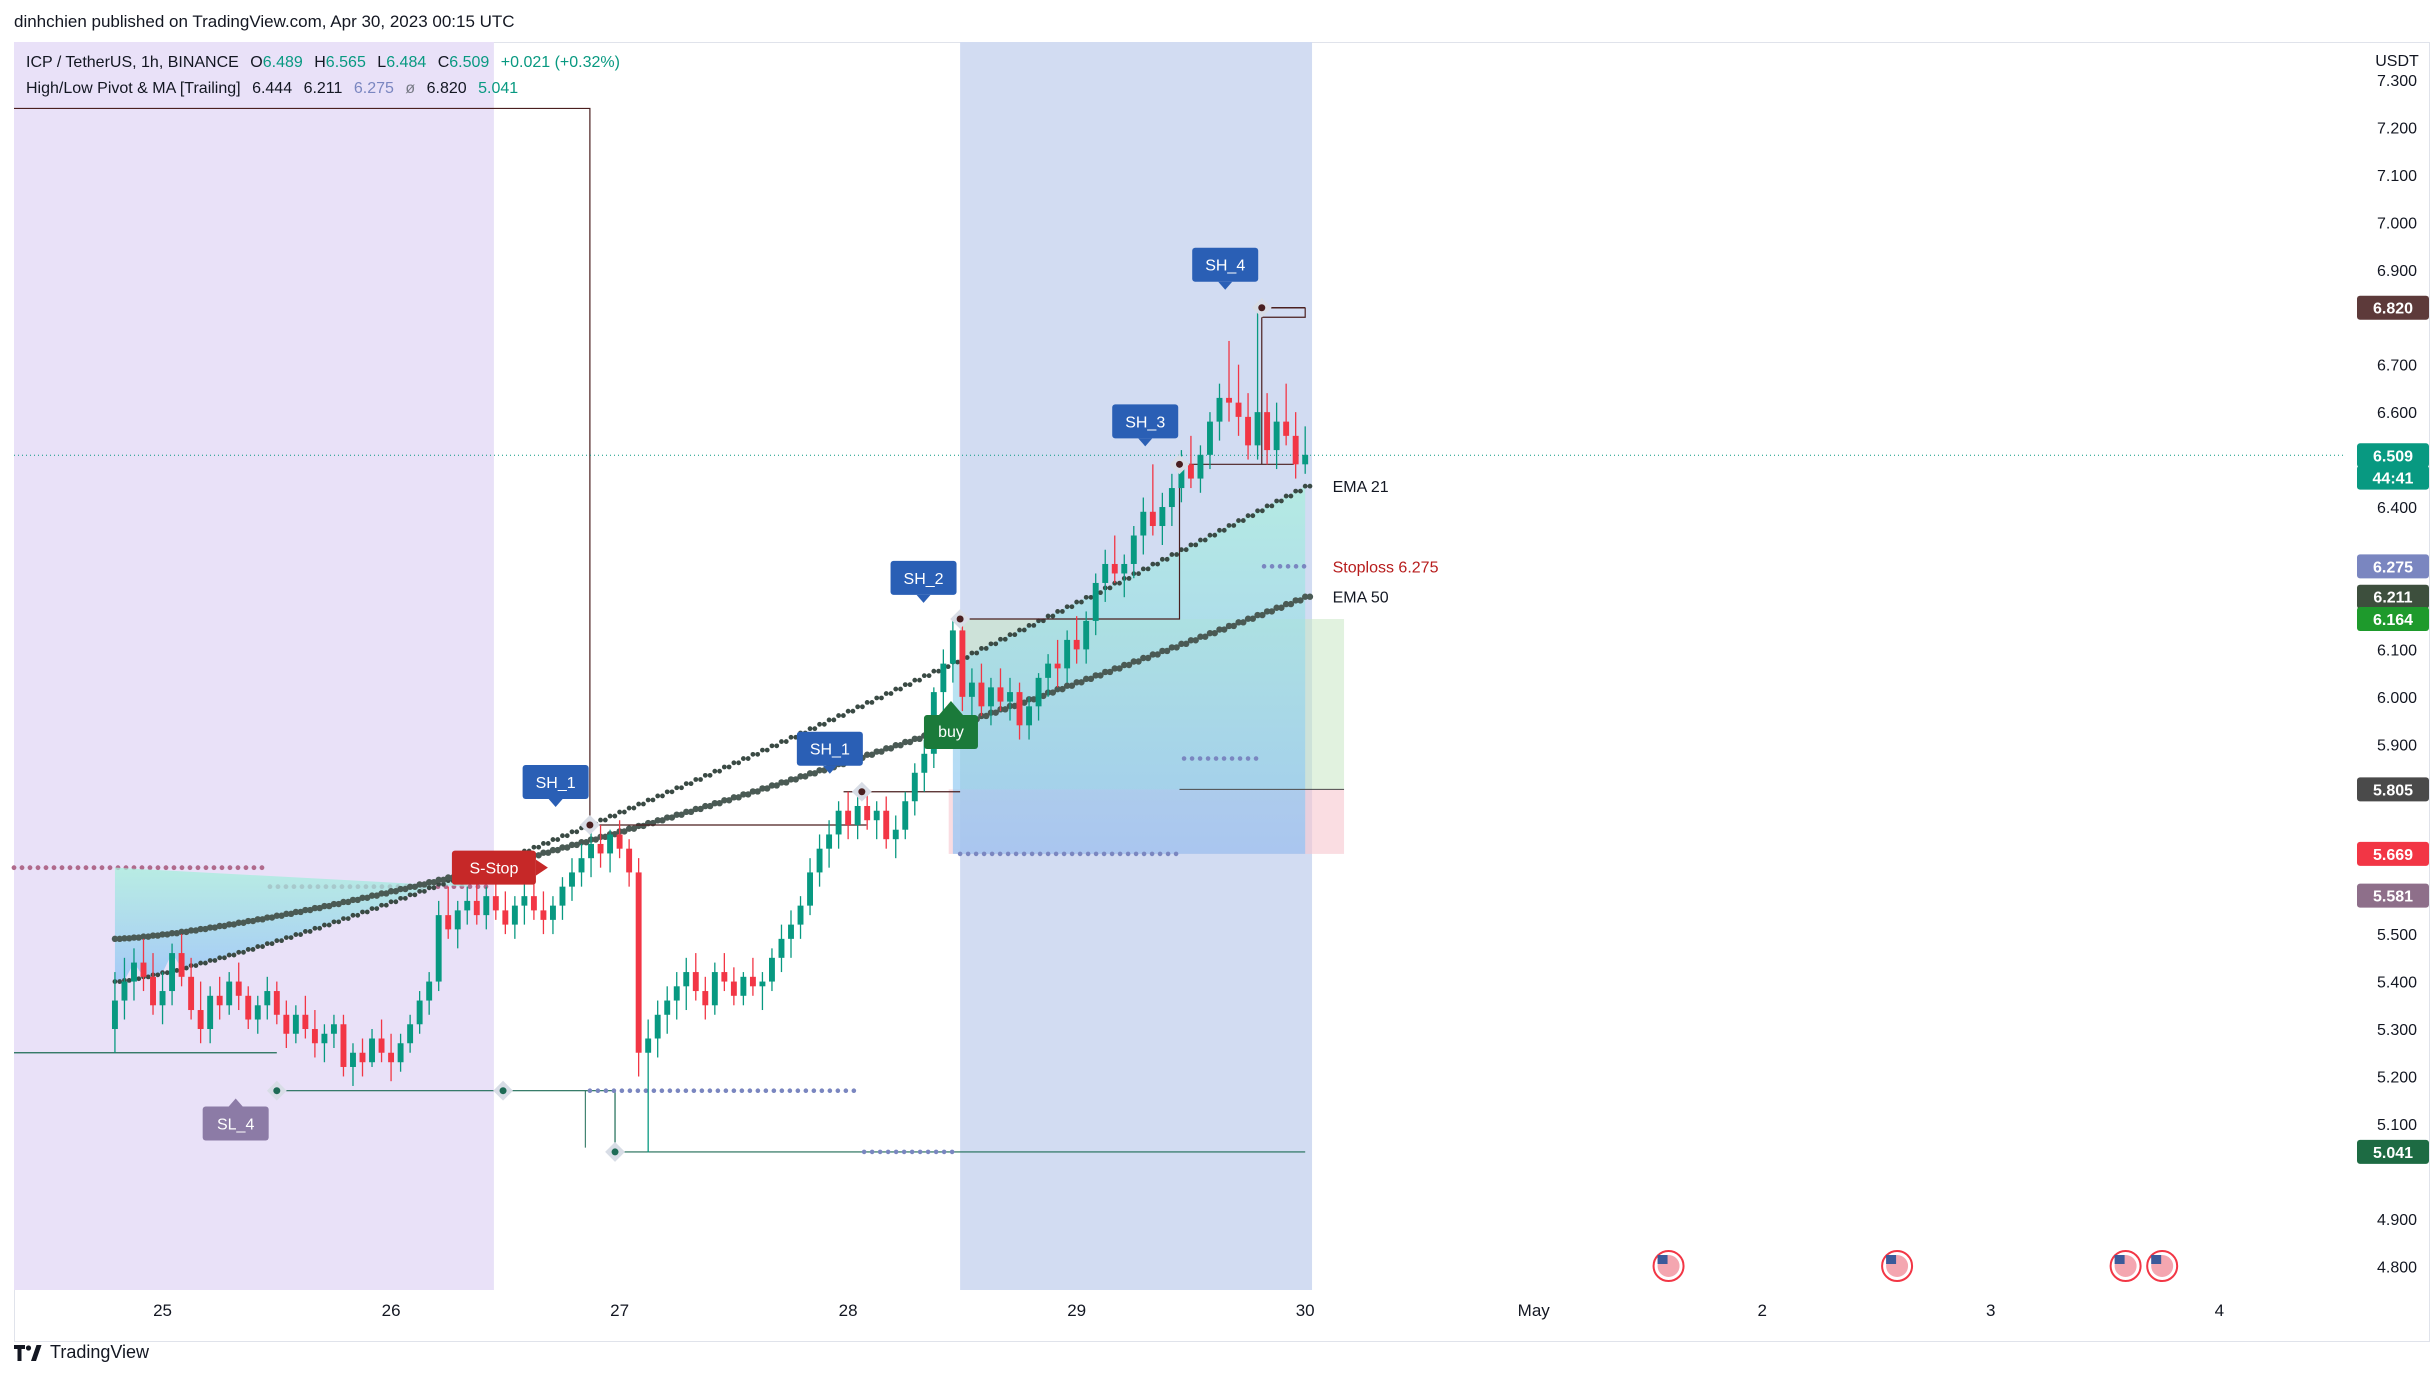  I want to click on ohlc-close: C6.509, so click(464, 62).